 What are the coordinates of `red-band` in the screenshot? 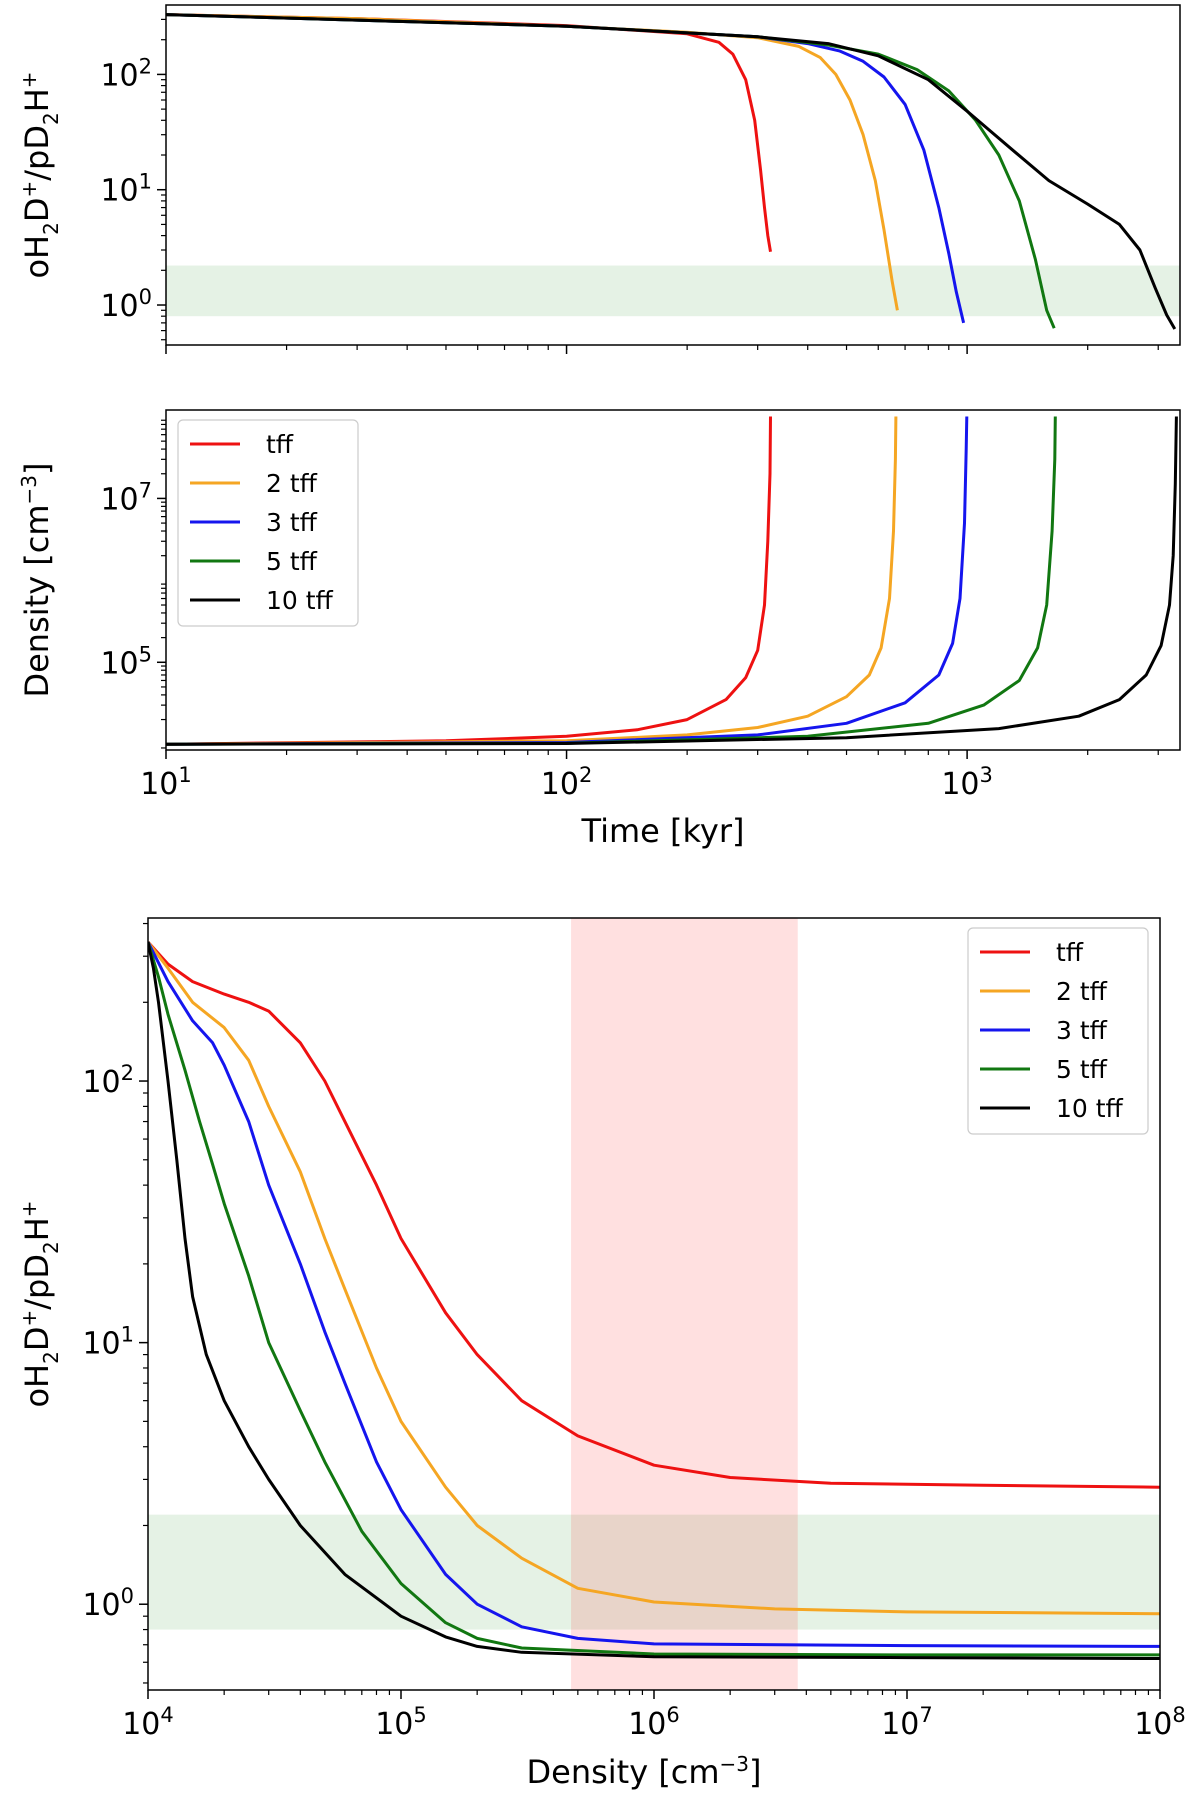 It's located at (684, 1304).